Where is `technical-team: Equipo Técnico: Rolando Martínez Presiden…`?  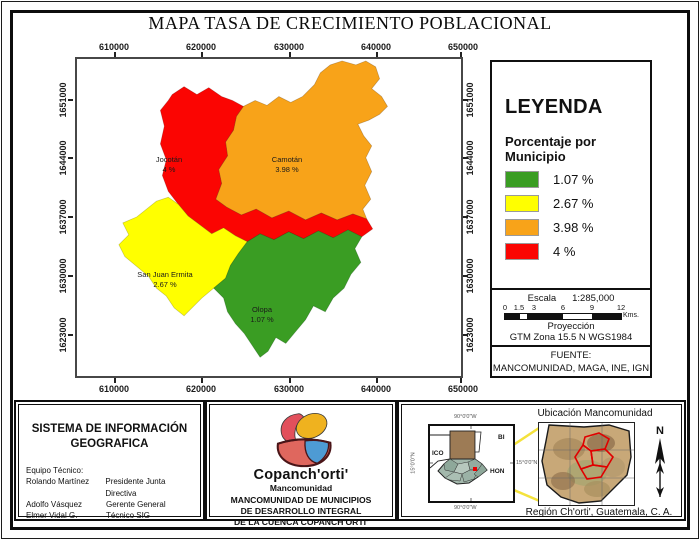 technical-team: Equipo Técnico: Rolando Martínez Presiden… is located at coordinates (112, 493).